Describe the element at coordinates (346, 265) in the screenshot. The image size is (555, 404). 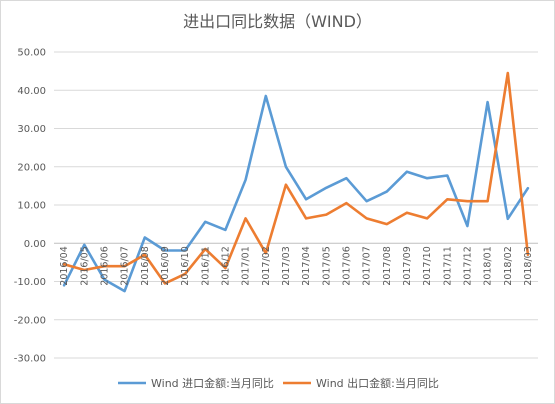
I see `x-tick-label: 2017/06` at that location.